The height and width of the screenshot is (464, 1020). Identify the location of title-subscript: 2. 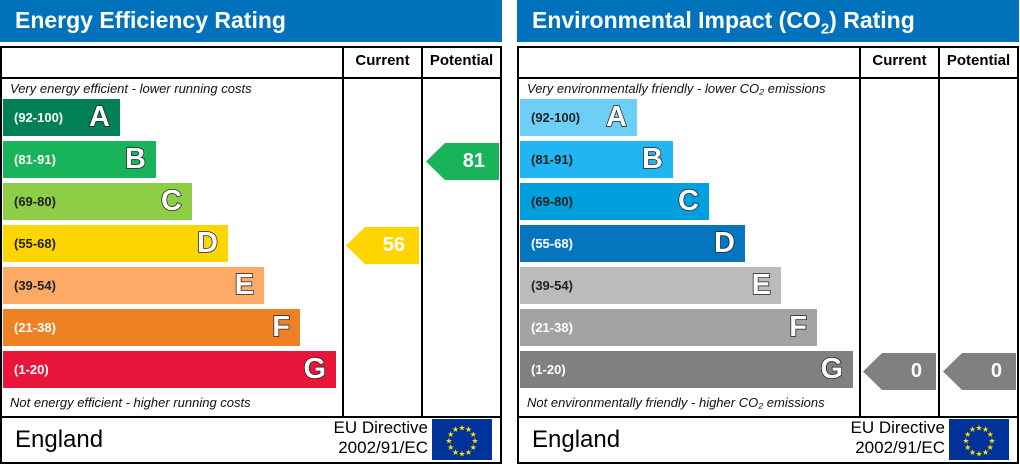
(825, 29).